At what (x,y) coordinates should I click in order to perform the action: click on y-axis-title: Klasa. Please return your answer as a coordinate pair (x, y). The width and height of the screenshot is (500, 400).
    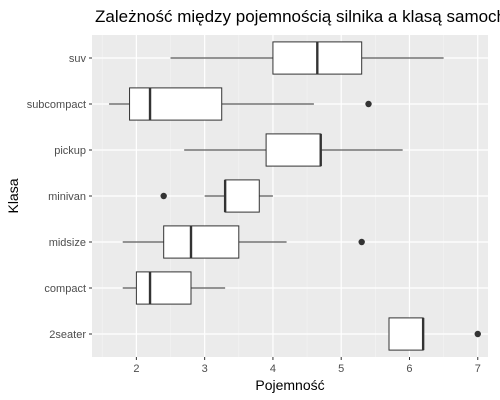
    Looking at the image, I should click on (13, 195).